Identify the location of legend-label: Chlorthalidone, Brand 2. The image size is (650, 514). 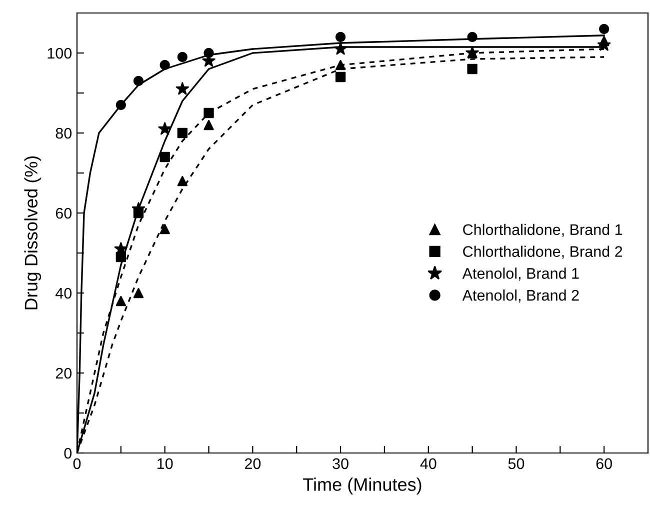
(542, 252).